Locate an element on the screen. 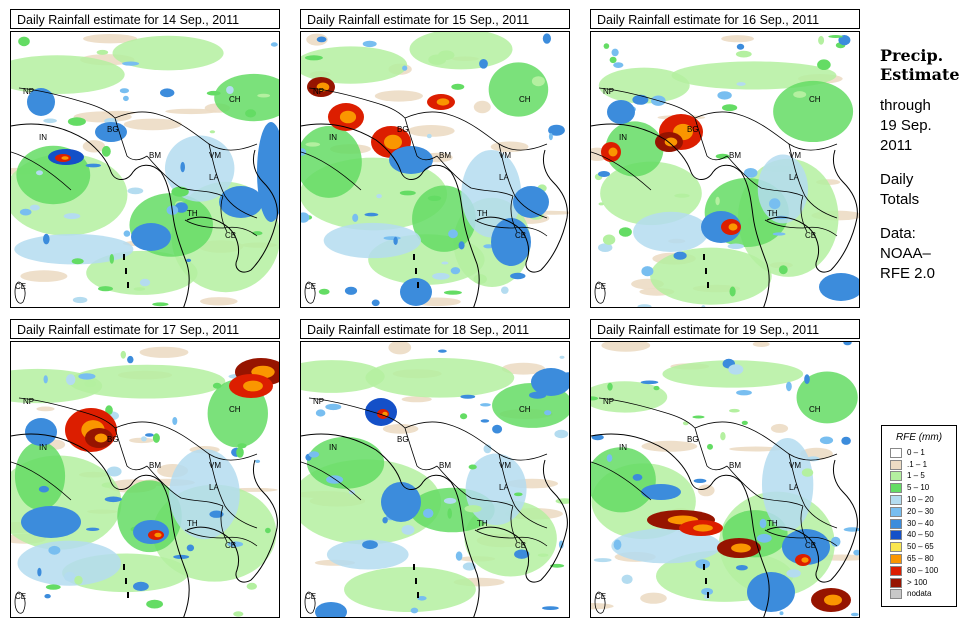  country-label-ce: CE is located at coordinates (20, 286).